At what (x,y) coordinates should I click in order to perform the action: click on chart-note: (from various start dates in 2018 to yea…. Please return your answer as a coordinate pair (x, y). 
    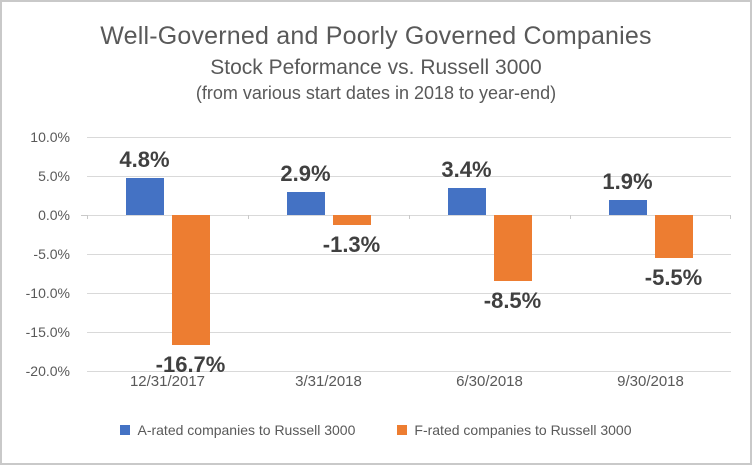
    Looking at the image, I should click on (376, 93).